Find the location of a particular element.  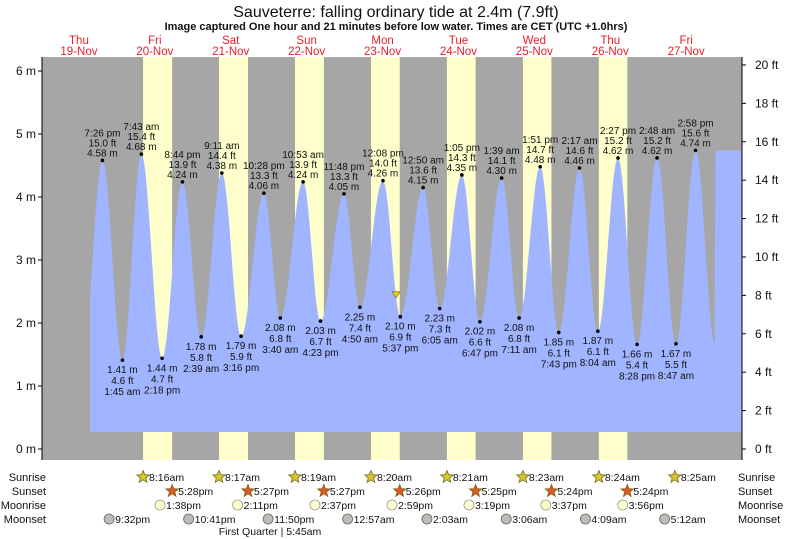

left-tick-label: 6 m is located at coordinates (26, 71).